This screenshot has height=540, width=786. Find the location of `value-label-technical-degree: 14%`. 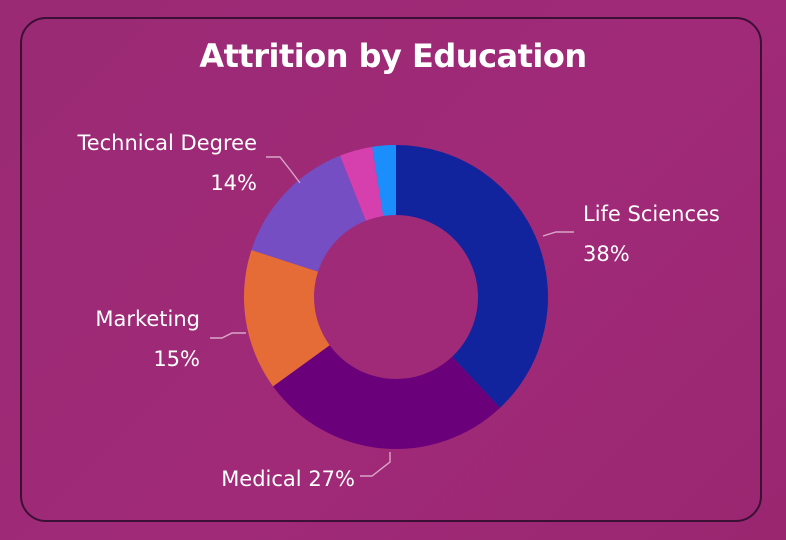

value-label-technical-degree: 14% is located at coordinates (233, 183).